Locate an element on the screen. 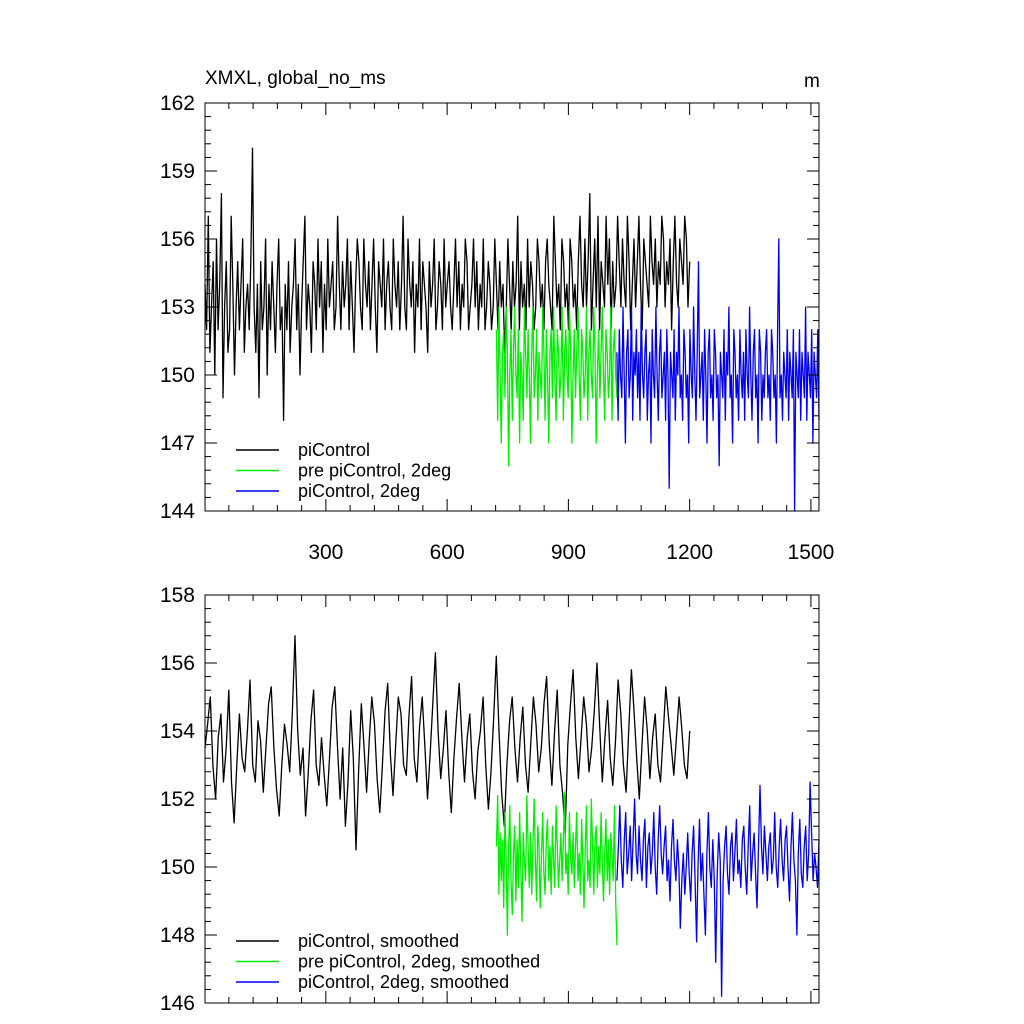  y-tick-label: 152 is located at coordinates (177, 799).